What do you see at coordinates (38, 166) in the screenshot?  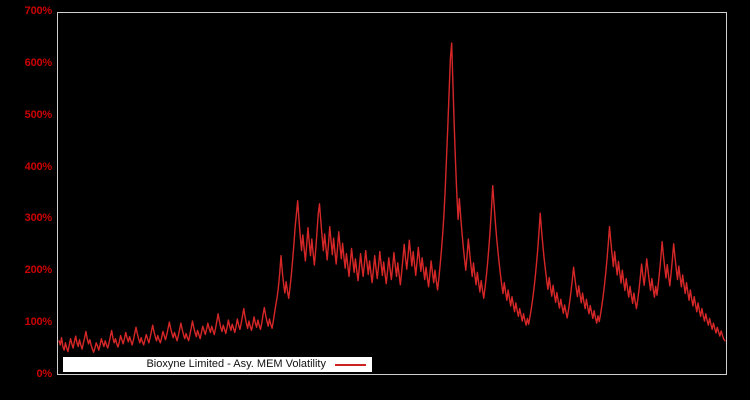 I see `y-tick-label: 400%` at bounding box center [38, 166].